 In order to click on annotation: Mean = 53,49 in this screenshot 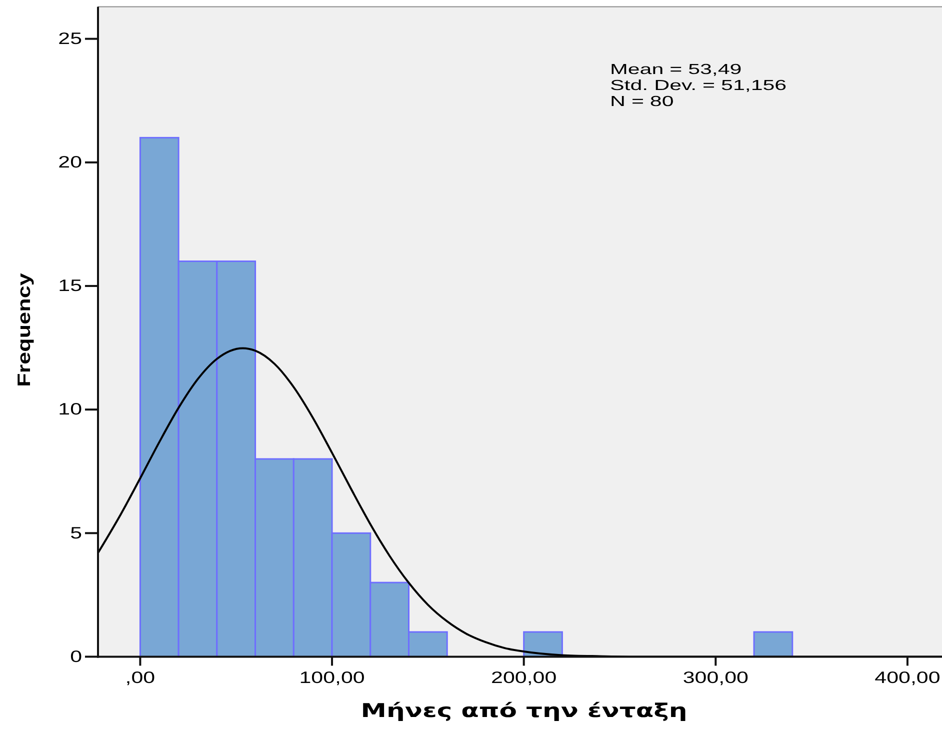, I will do `click(676, 69)`.